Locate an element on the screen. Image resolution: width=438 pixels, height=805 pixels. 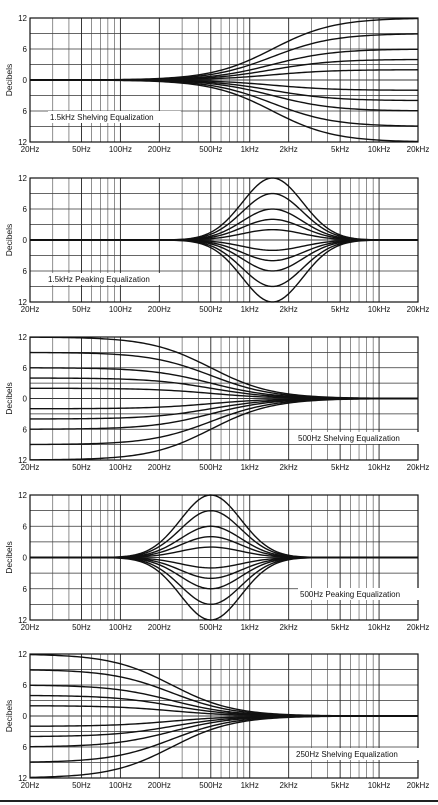
chart-title: 500Hz Peaking Equalization is located at coordinates (350, 594).